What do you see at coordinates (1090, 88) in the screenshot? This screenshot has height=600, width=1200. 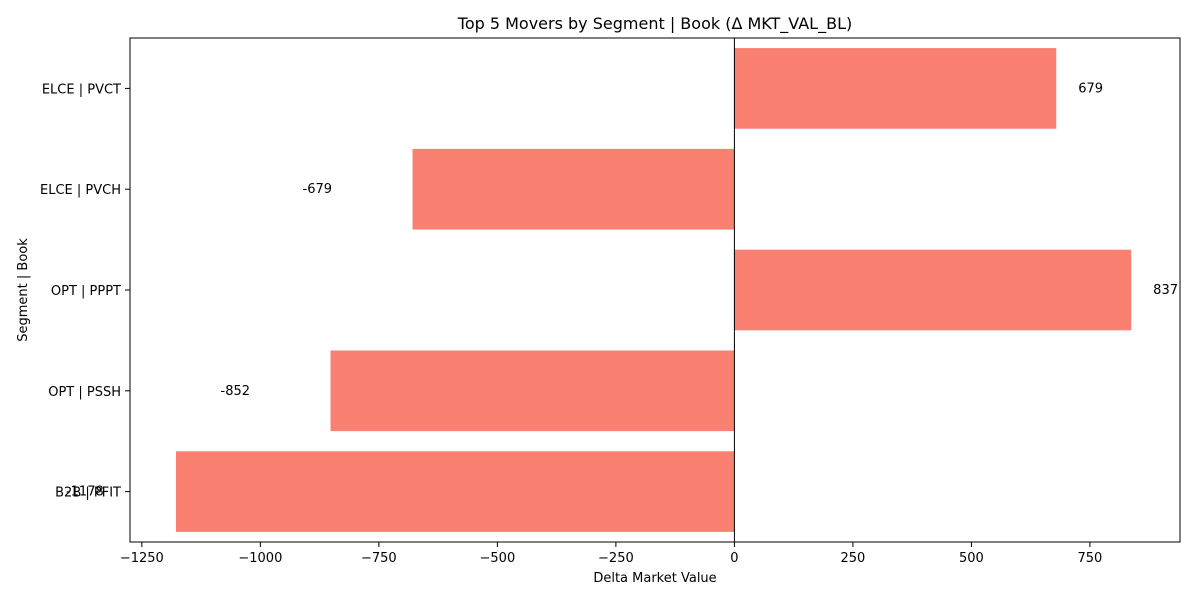 I see `data-label: 679` at bounding box center [1090, 88].